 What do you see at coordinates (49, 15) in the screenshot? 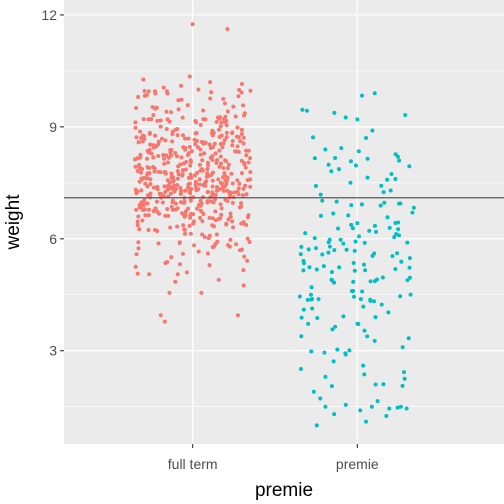
I see `y-tick-label: 12` at bounding box center [49, 15].